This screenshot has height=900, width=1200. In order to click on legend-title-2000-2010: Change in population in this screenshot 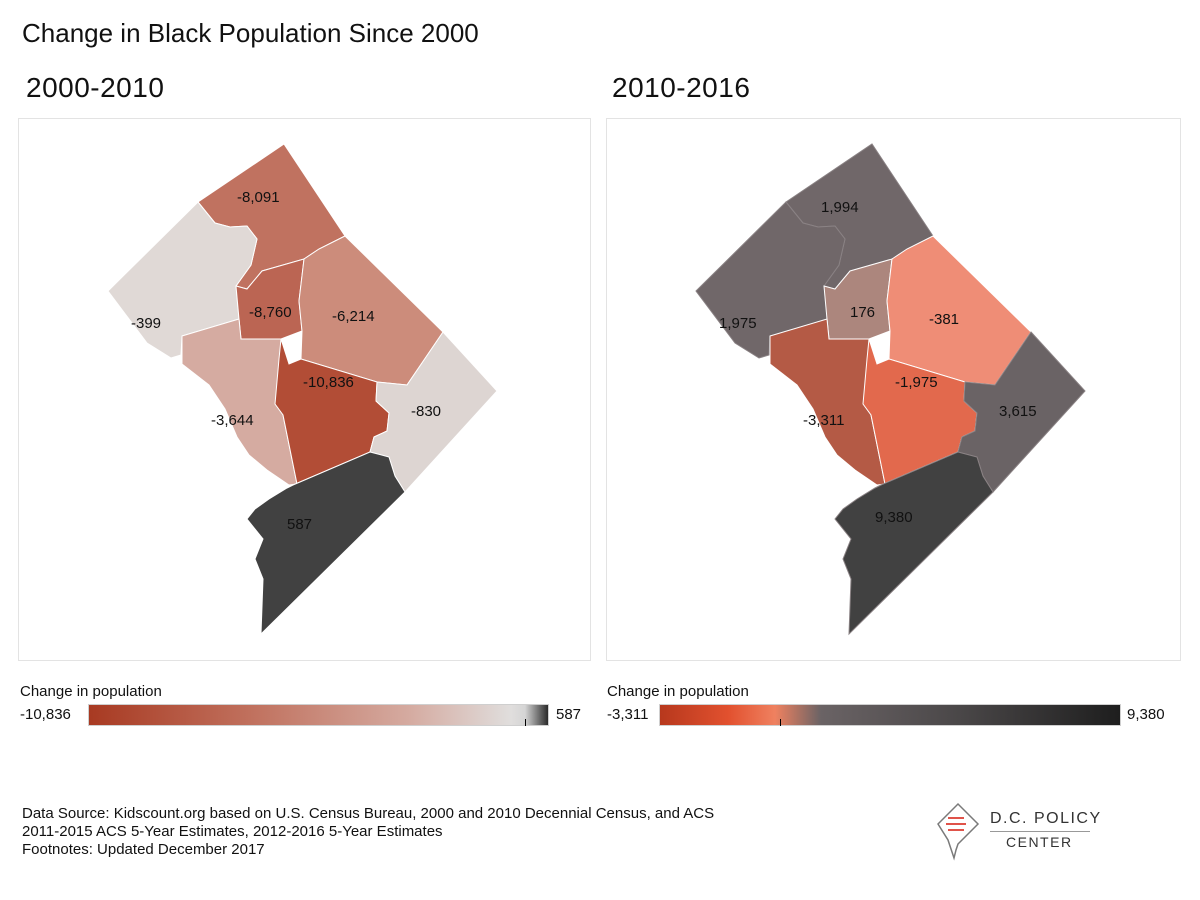, I will do `click(91, 691)`.